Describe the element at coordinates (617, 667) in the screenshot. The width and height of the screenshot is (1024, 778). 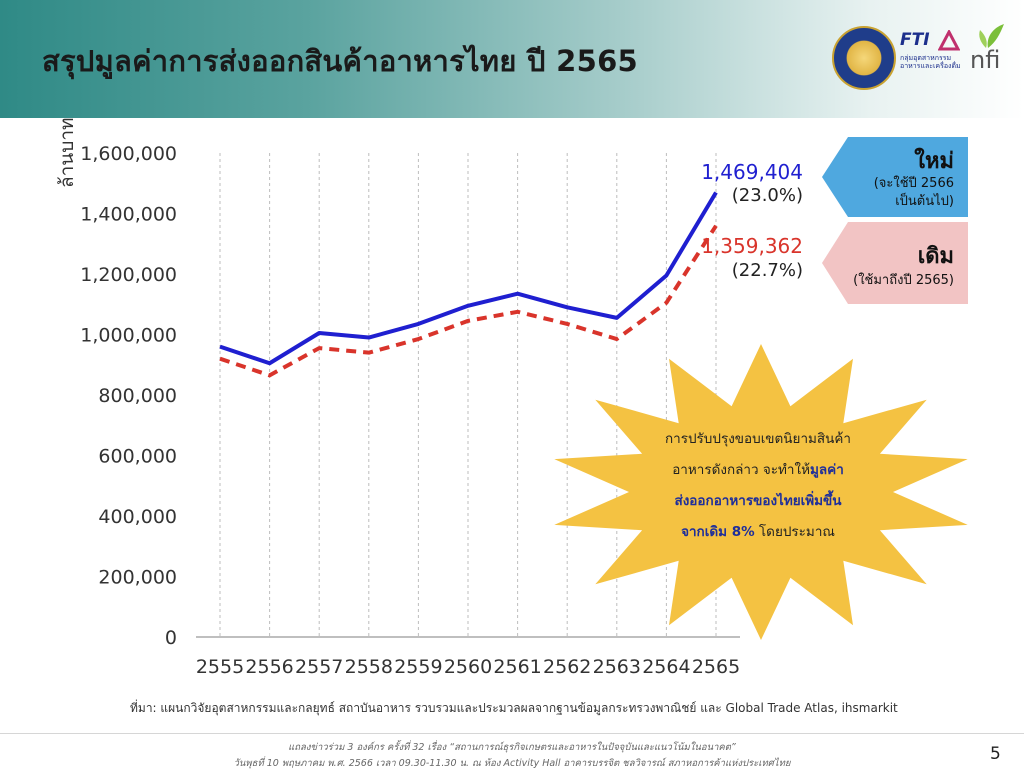
I see `x-tick-label: 2563` at that location.